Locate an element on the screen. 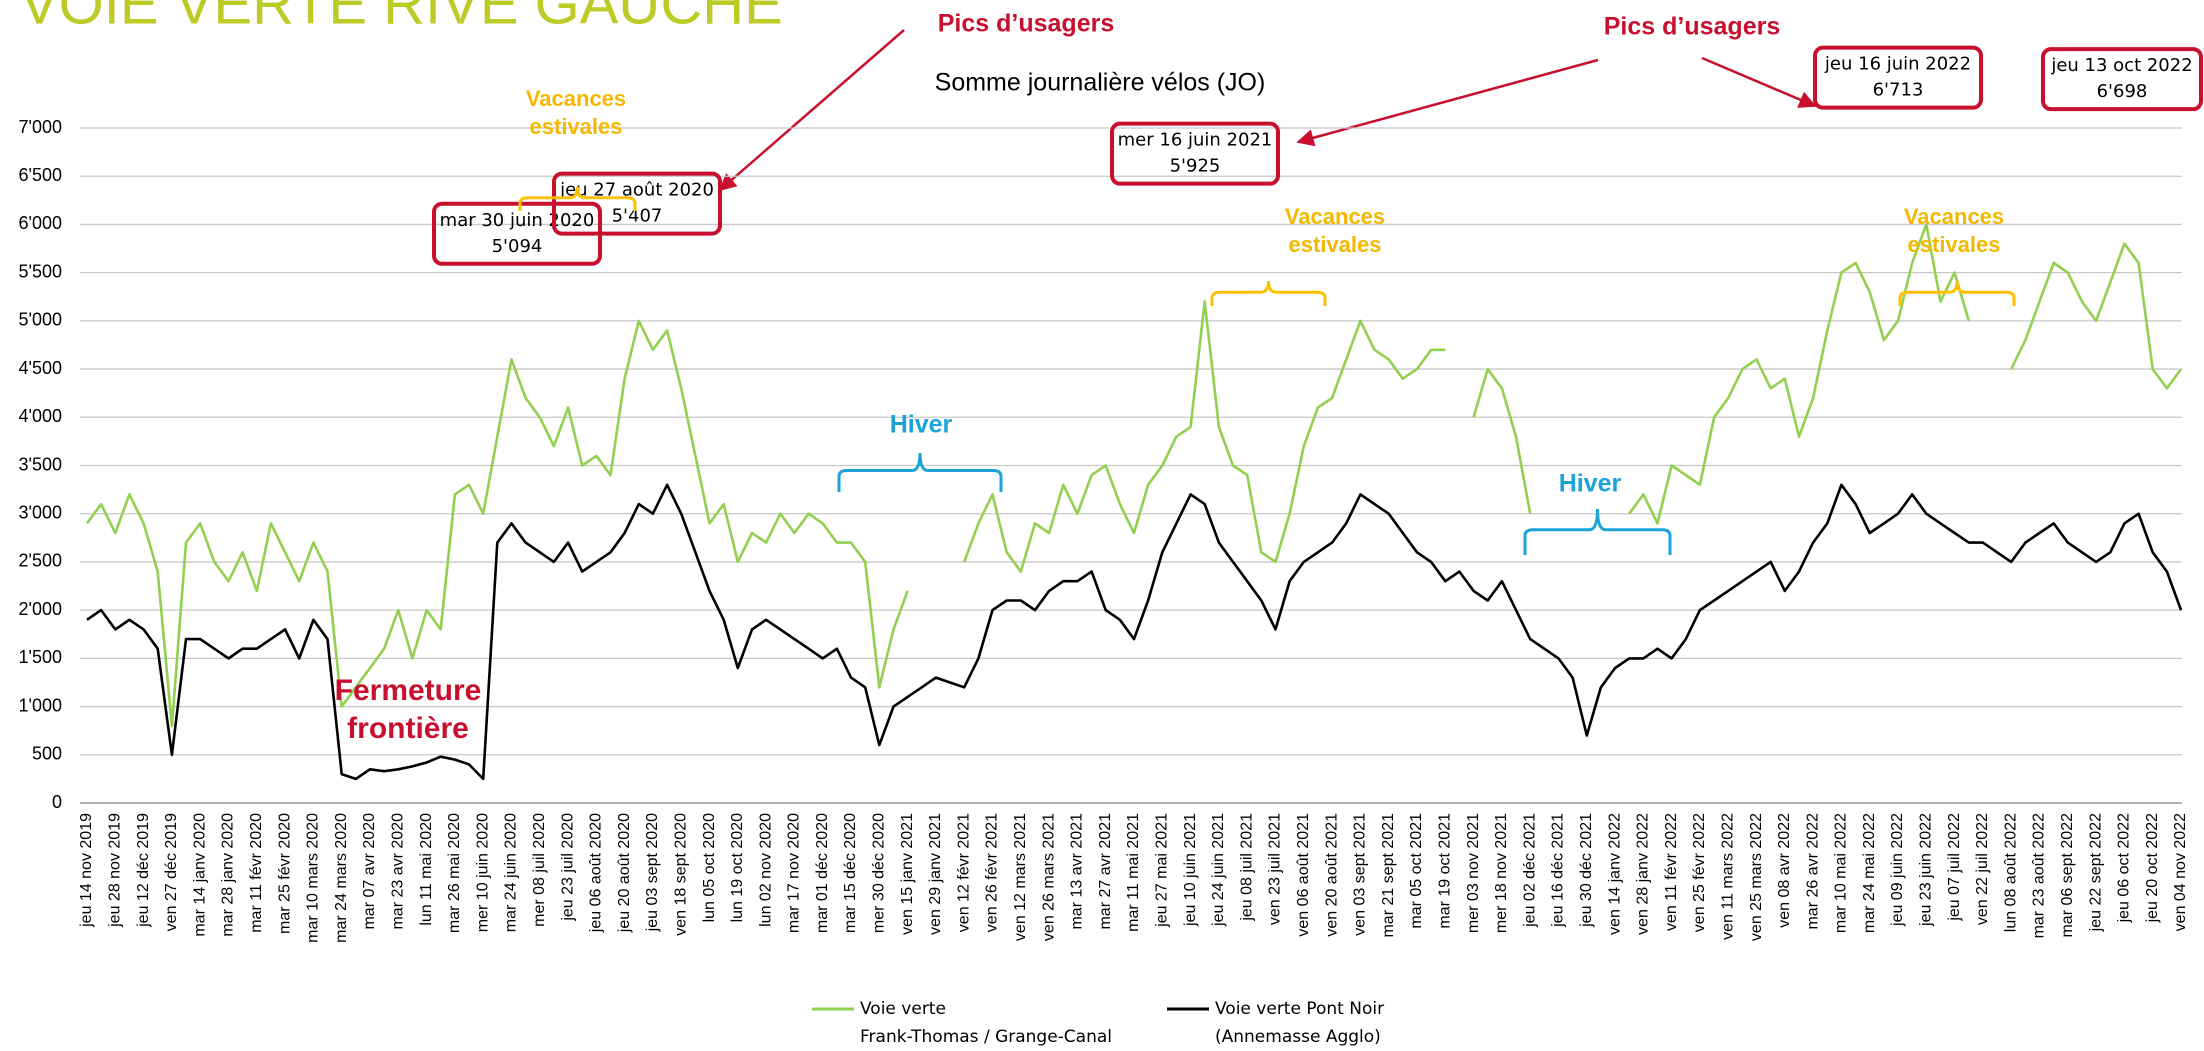 The height and width of the screenshot is (1051, 2204). callout-value: 6'698 is located at coordinates (2122, 91).